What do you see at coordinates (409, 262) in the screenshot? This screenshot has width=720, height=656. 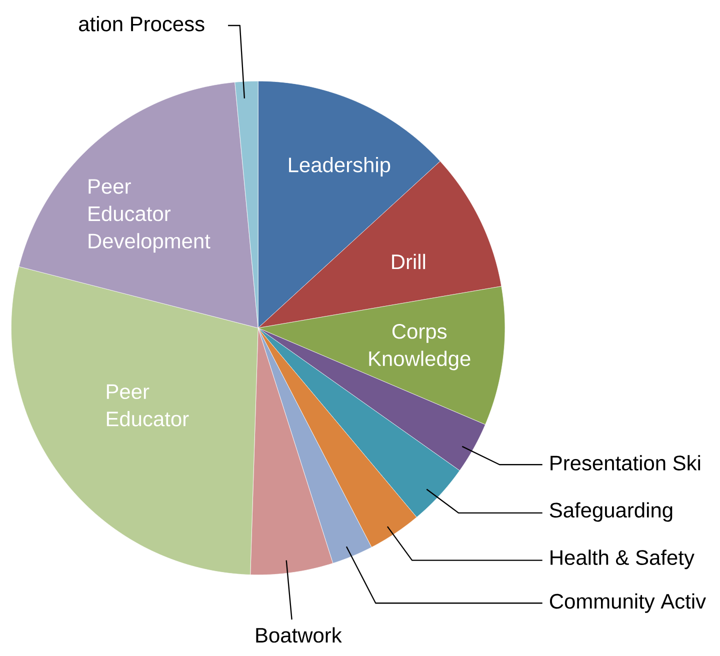 I see `slice-label: Drill` at bounding box center [409, 262].